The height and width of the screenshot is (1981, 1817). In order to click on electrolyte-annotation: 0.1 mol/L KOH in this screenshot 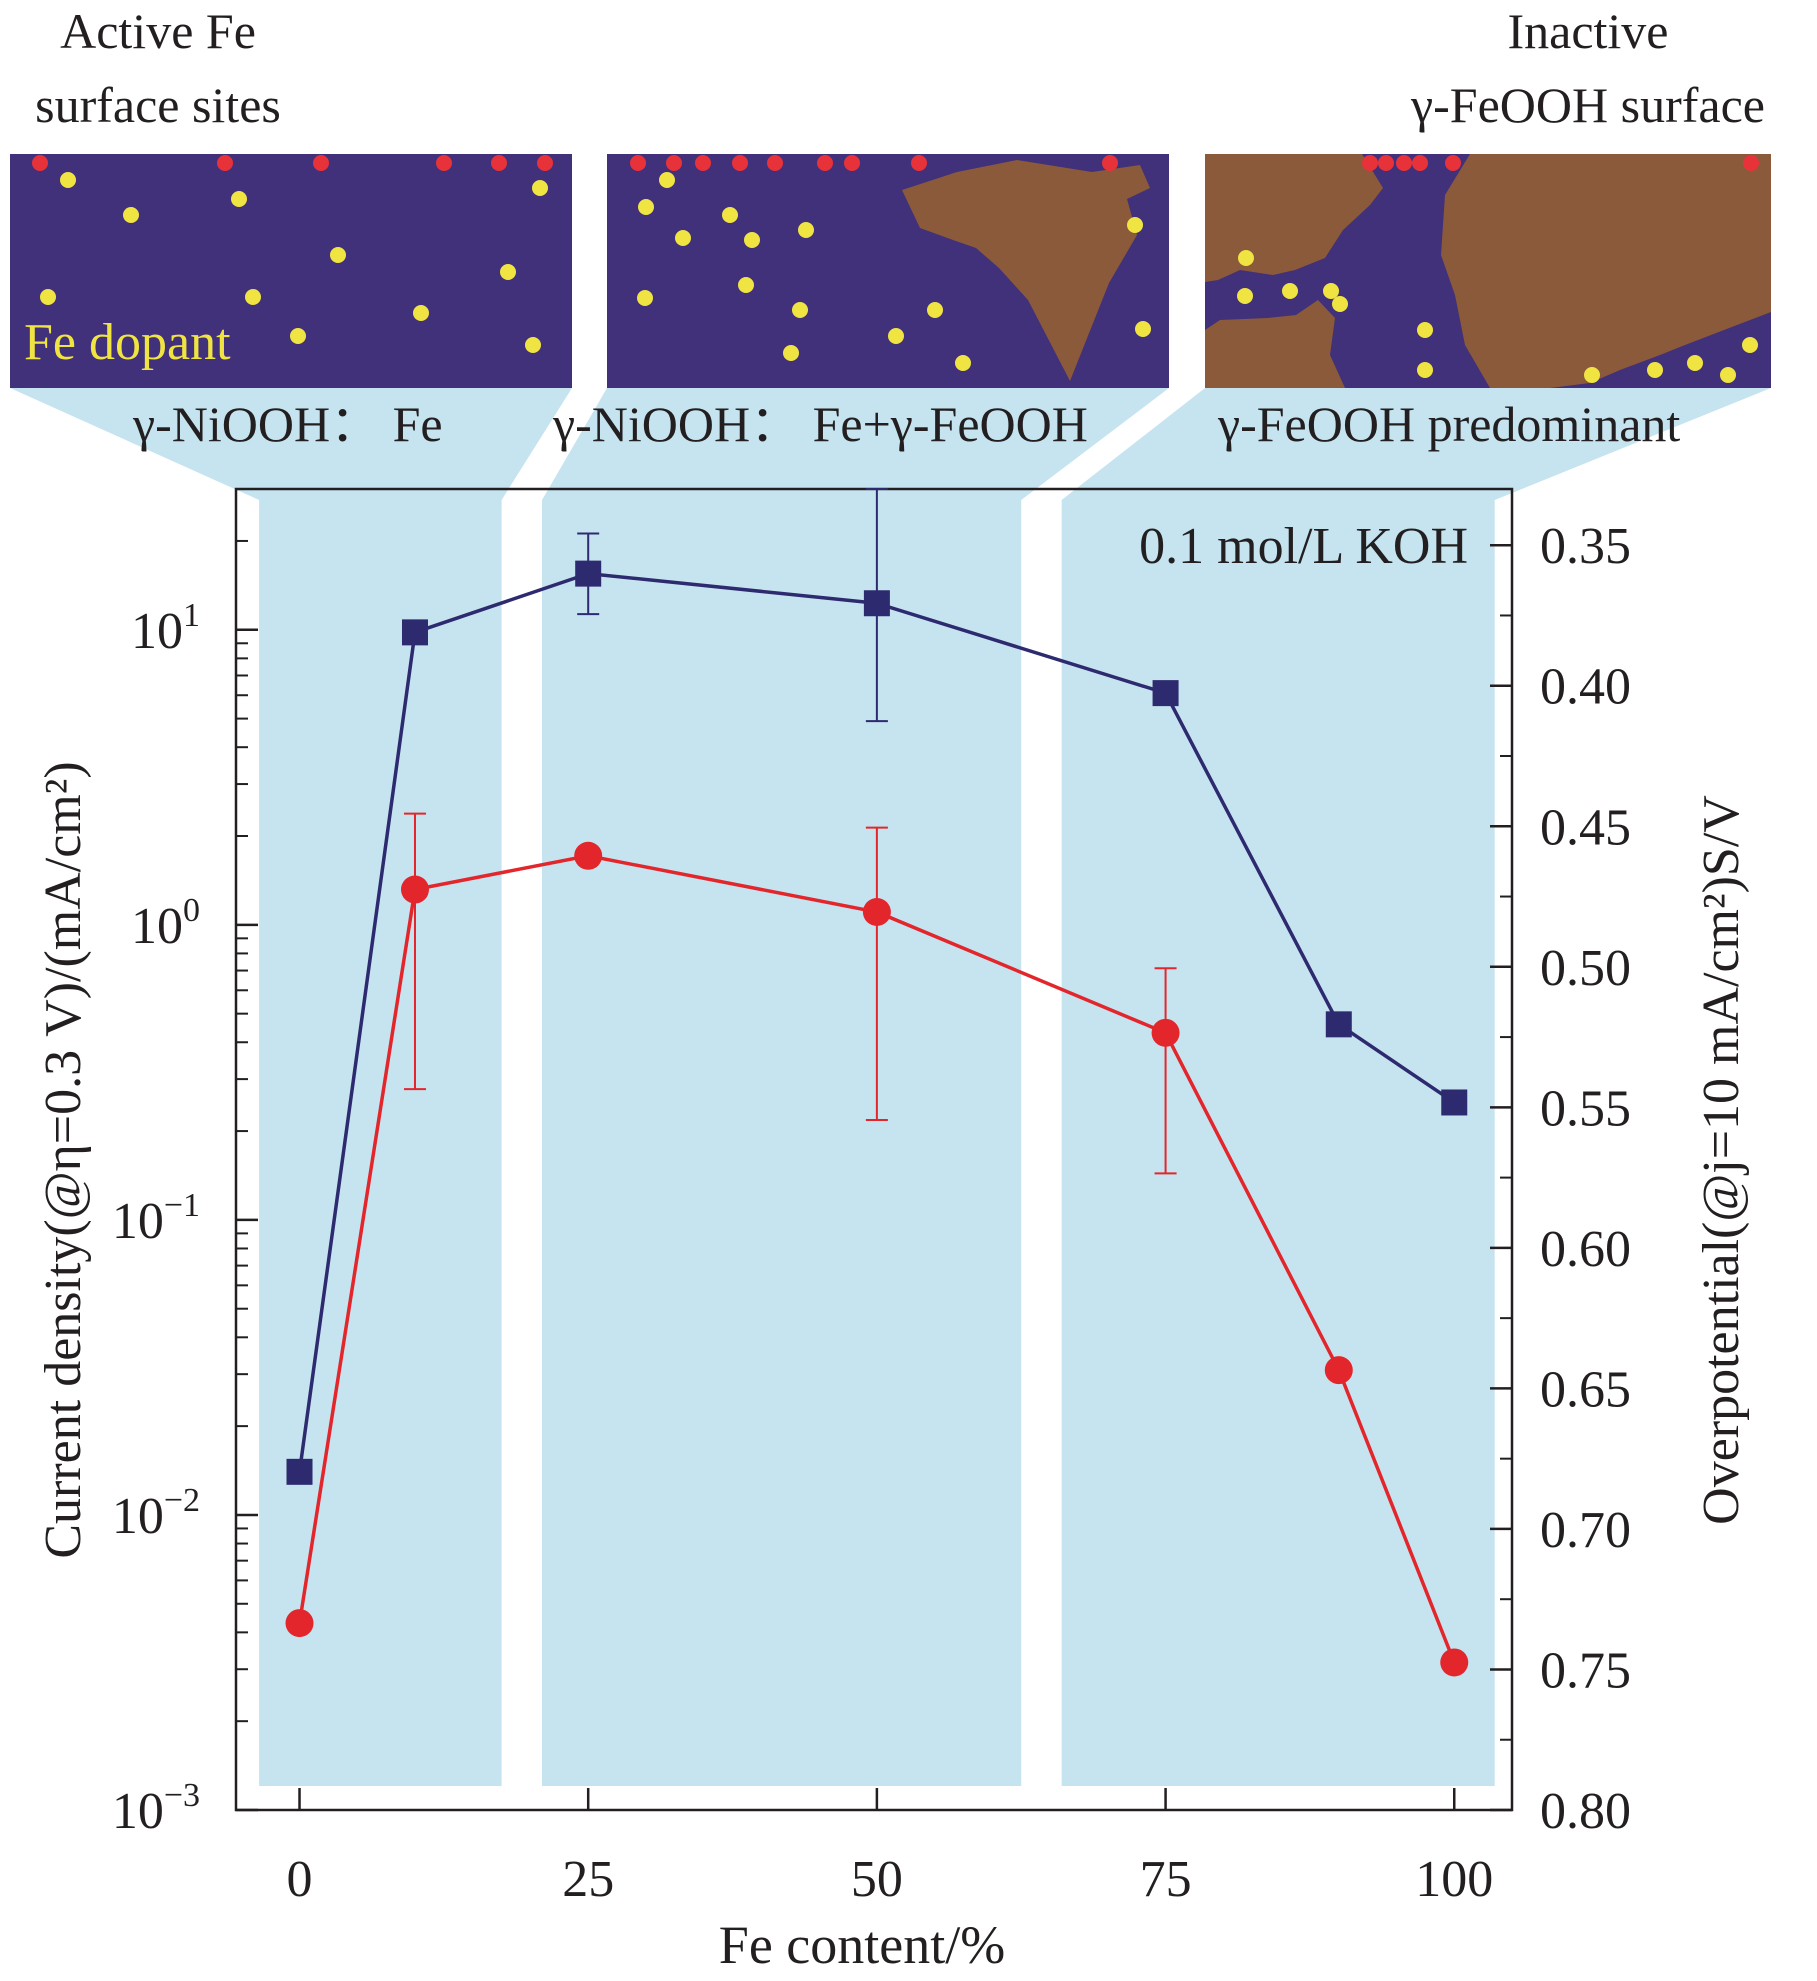, I will do `click(1303, 546)`.